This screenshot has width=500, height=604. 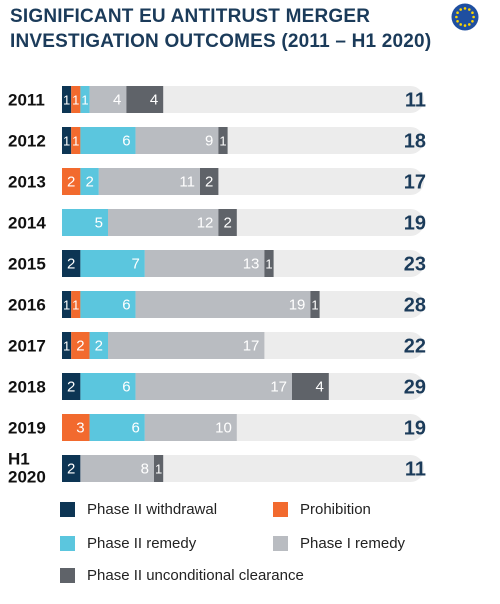 What do you see at coordinates (182, 575) in the screenshot?
I see `legend-item: Phase II unconditional clearance` at bounding box center [182, 575].